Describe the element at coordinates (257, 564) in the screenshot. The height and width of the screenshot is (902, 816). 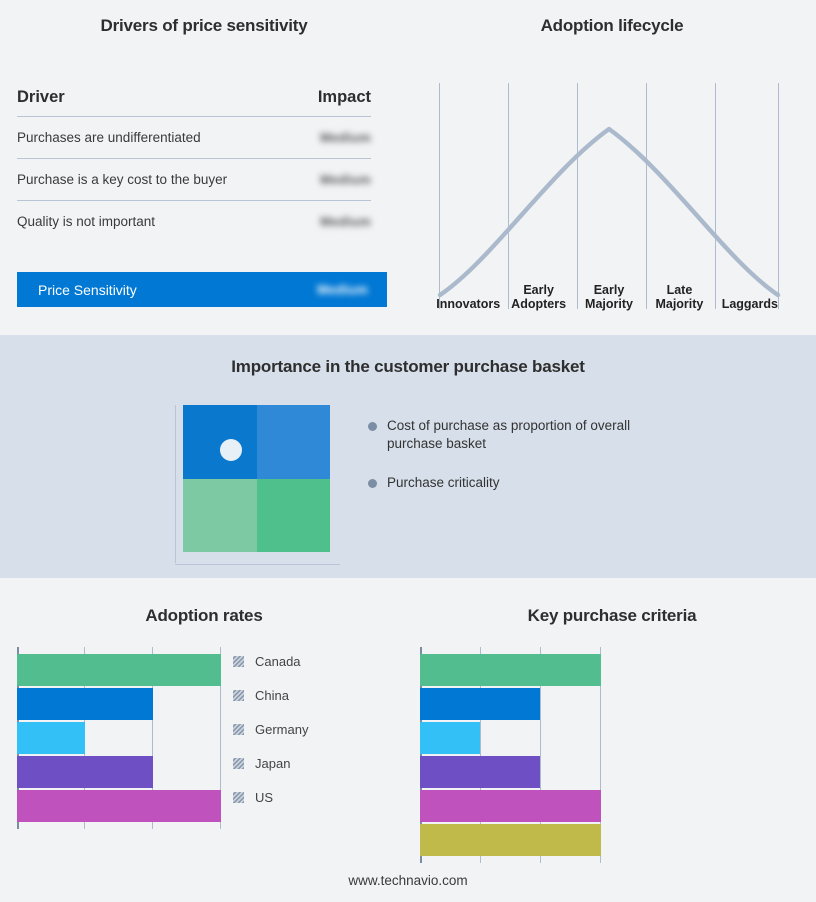
I see `matrix-x-axis` at that location.